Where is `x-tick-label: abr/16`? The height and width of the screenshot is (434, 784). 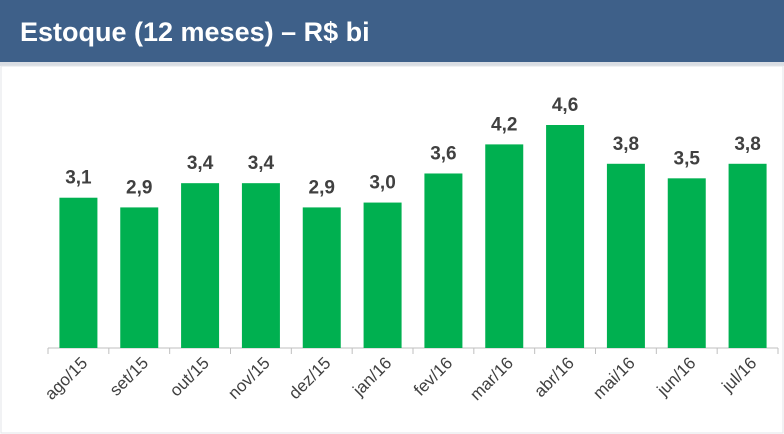 x-tick-label: abr/16 is located at coordinates (554, 377).